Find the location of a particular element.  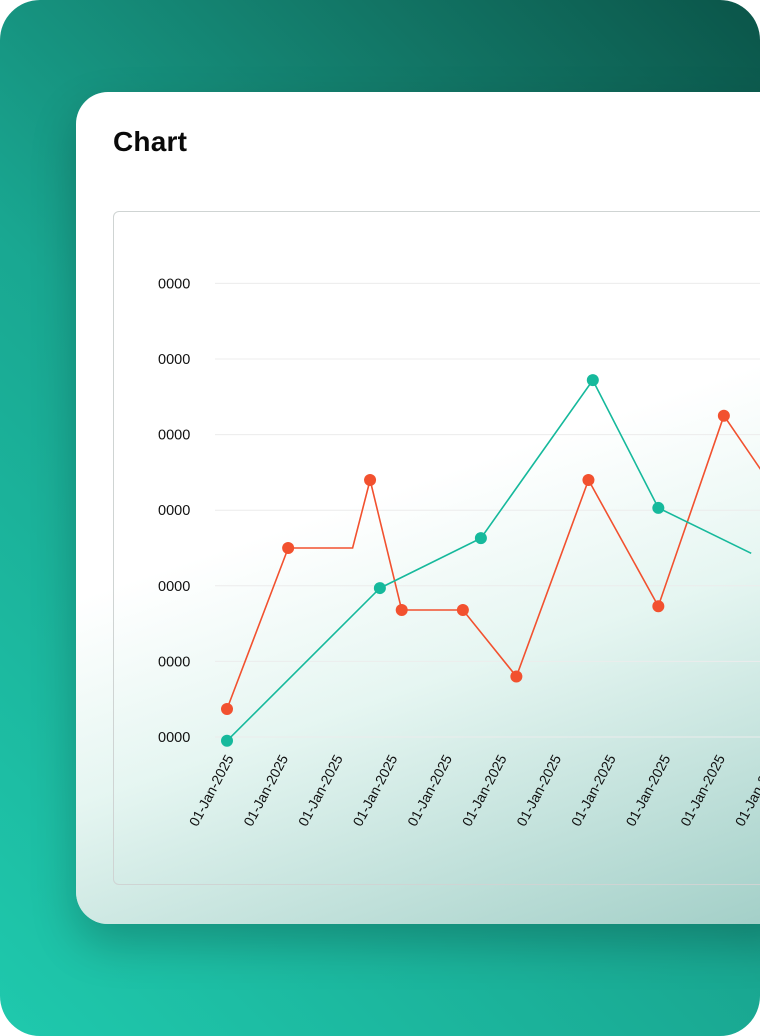

card-title: Chart is located at coordinates (150, 141).